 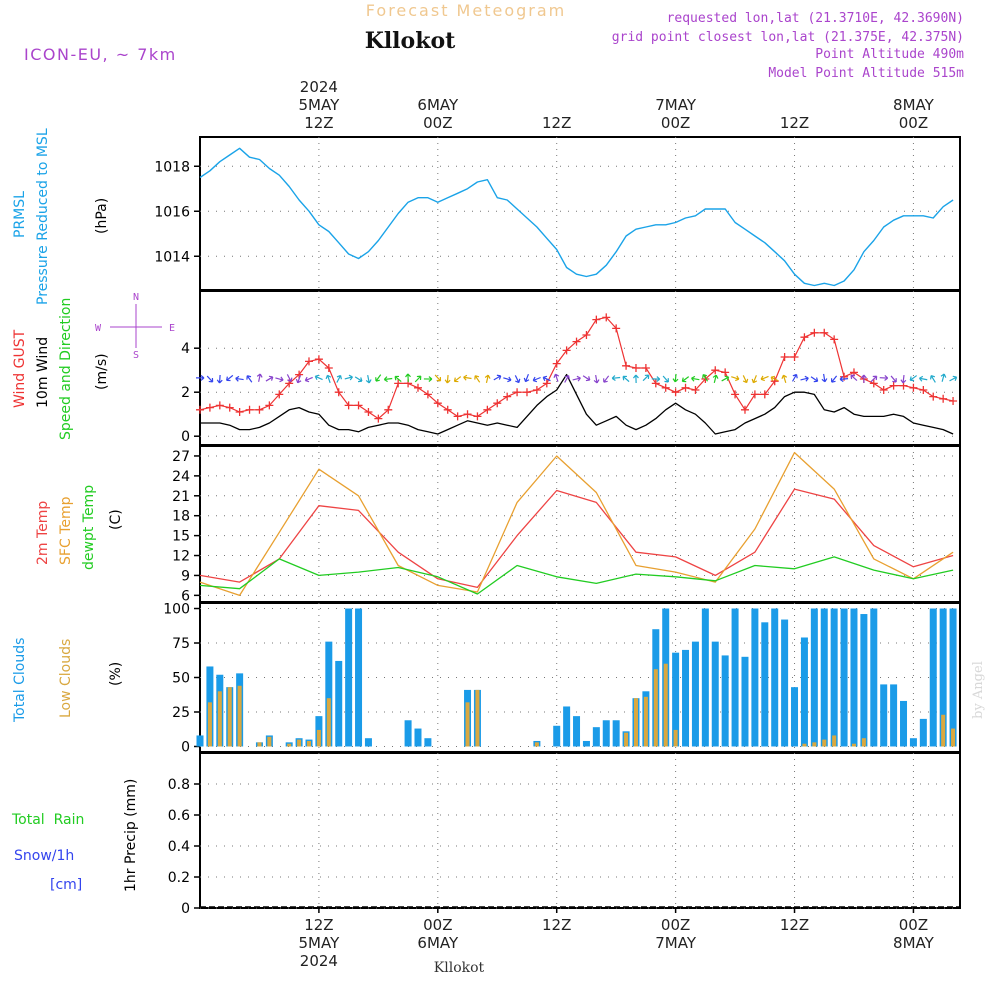 What do you see at coordinates (576, 217) in the screenshot?
I see `pressure-line` at bounding box center [576, 217].